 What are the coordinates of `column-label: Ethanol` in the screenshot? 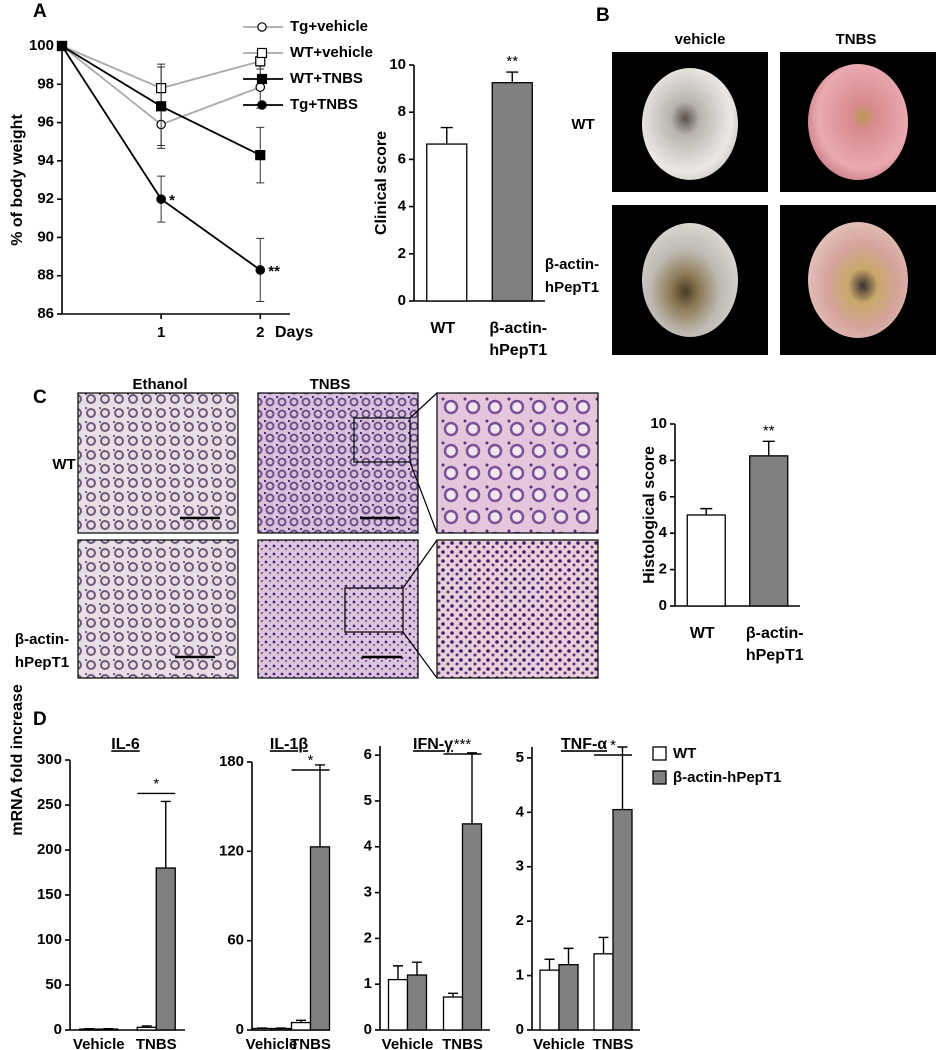 It's located at (160, 384).